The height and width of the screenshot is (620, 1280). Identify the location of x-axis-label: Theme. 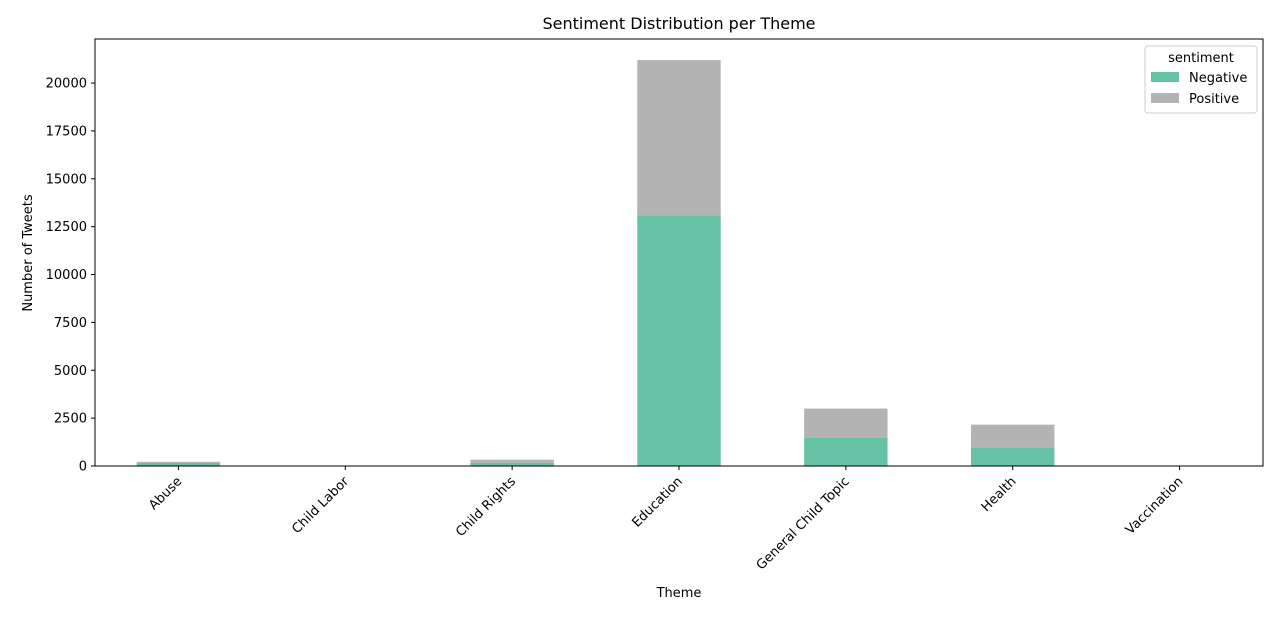
(679, 593).